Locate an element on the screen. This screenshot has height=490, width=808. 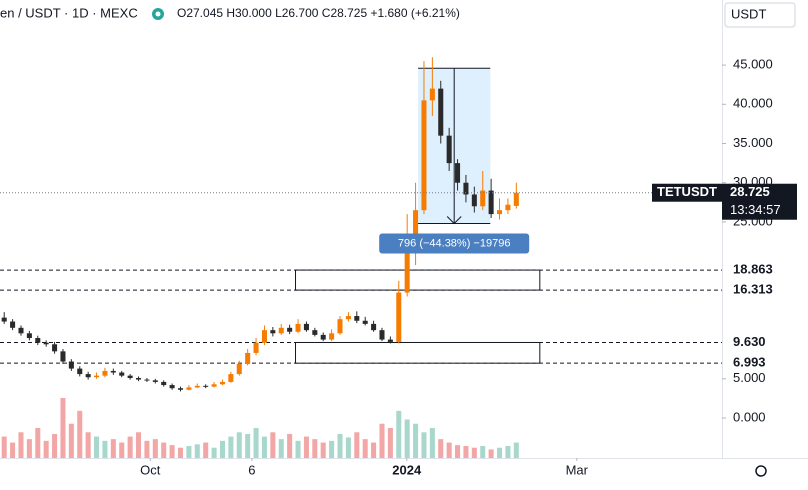
measure-arrowhead is located at coordinates (454, 220).